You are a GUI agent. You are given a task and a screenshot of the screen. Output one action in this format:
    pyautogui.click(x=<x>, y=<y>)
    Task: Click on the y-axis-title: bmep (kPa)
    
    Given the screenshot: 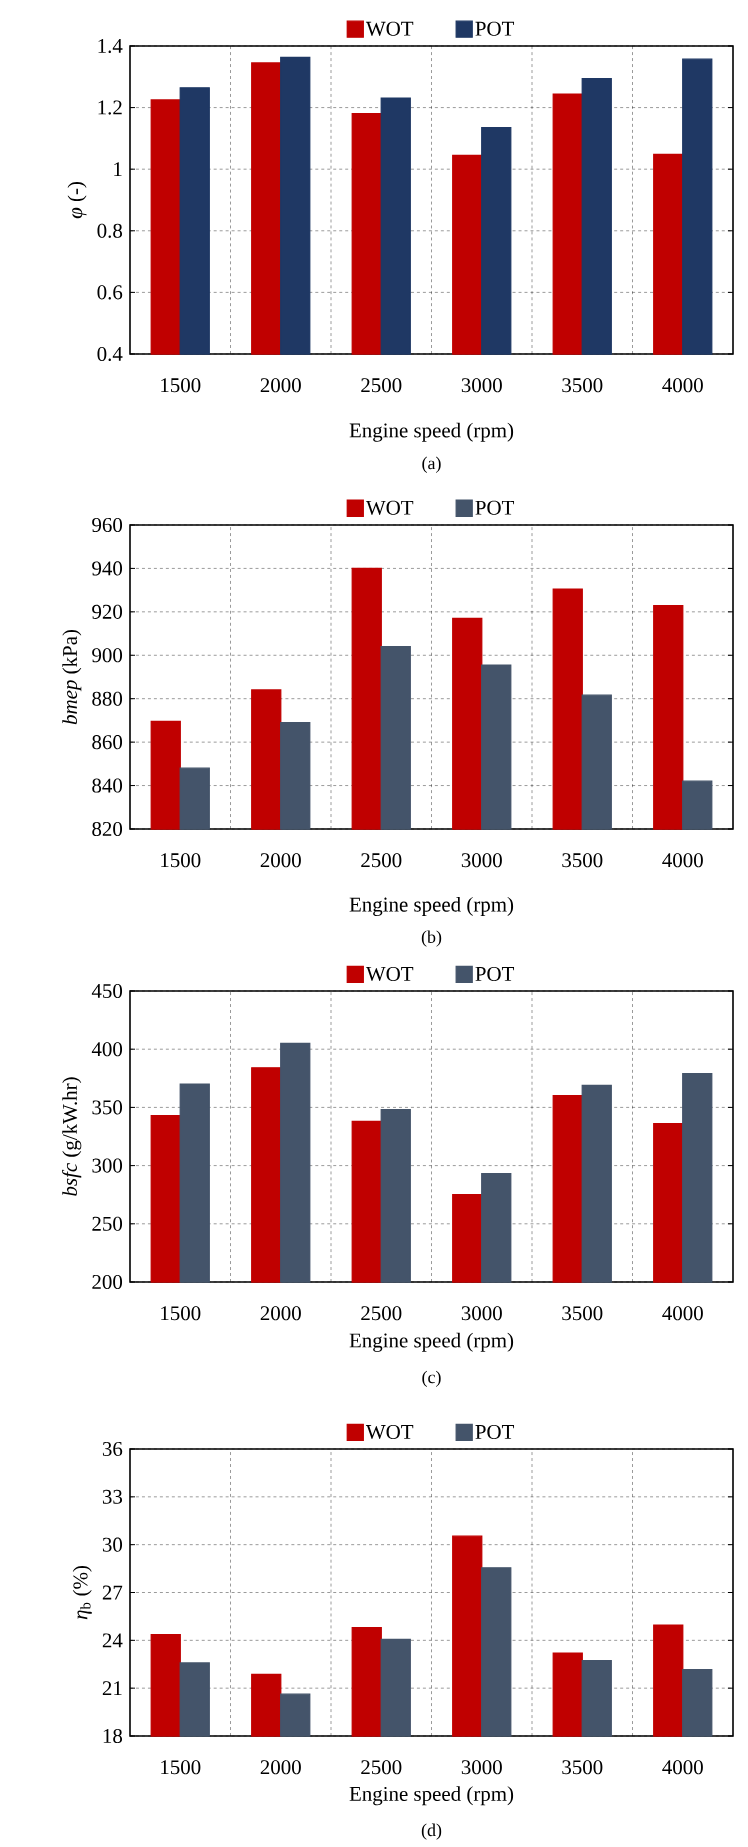 What is the action you would take?
    pyautogui.click(x=72, y=677)
    